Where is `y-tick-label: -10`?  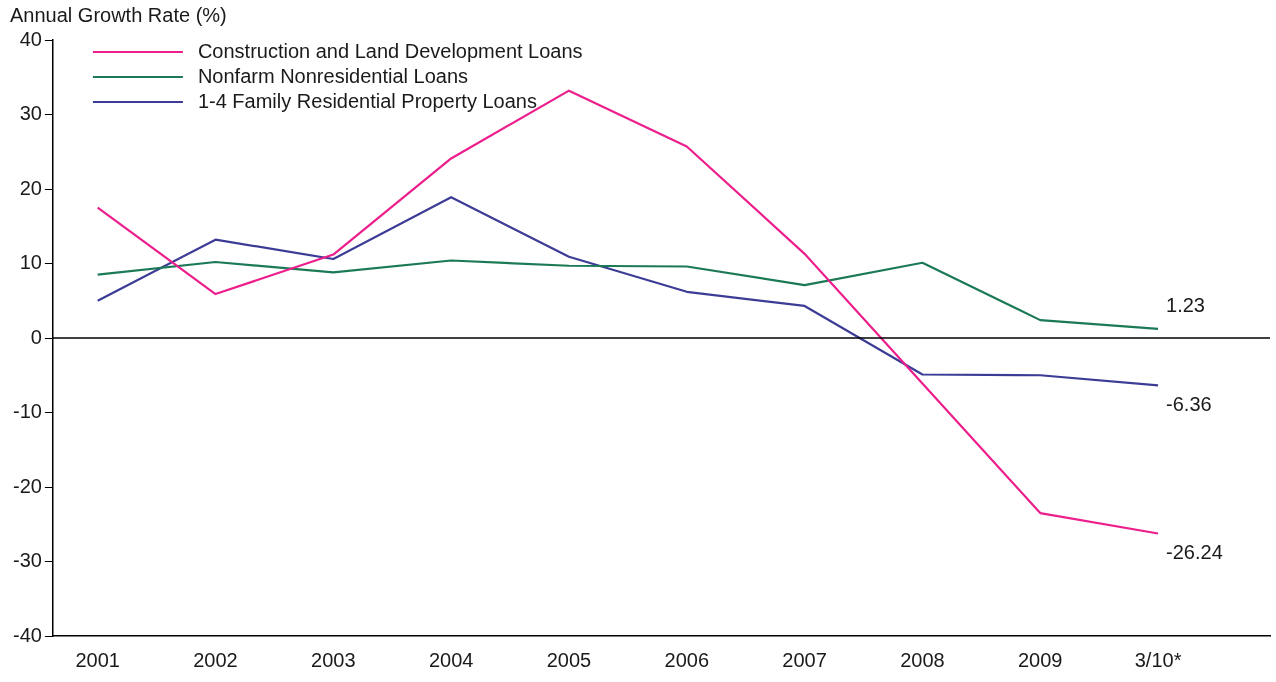
y-tick-label: -10 is located at coordinates (27, 411).